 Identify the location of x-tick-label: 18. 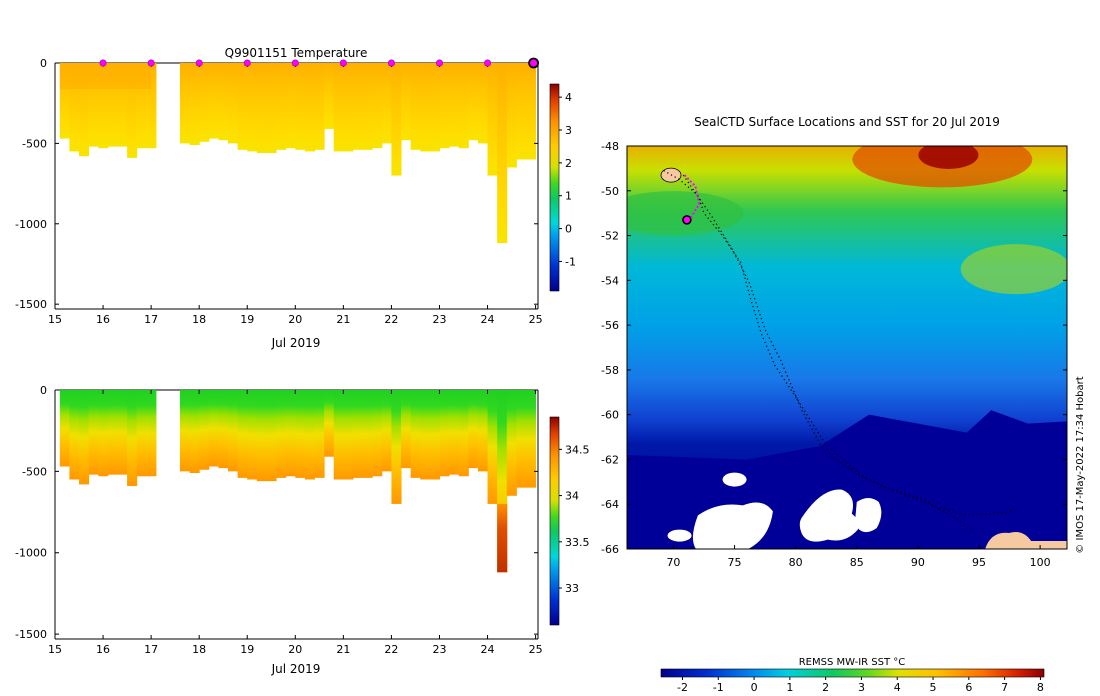
(199, 649).